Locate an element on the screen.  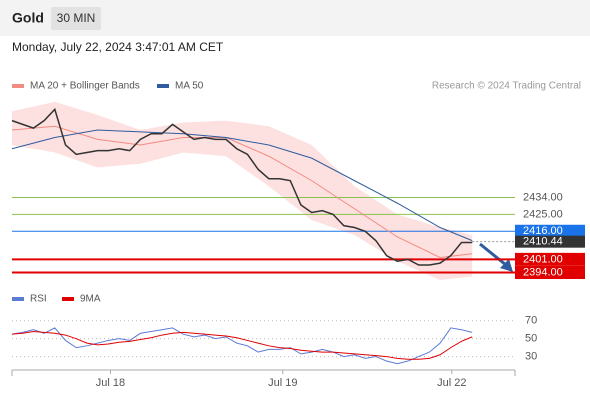
x-tick-label: Jul 22 is located at coordinates (451, 383).